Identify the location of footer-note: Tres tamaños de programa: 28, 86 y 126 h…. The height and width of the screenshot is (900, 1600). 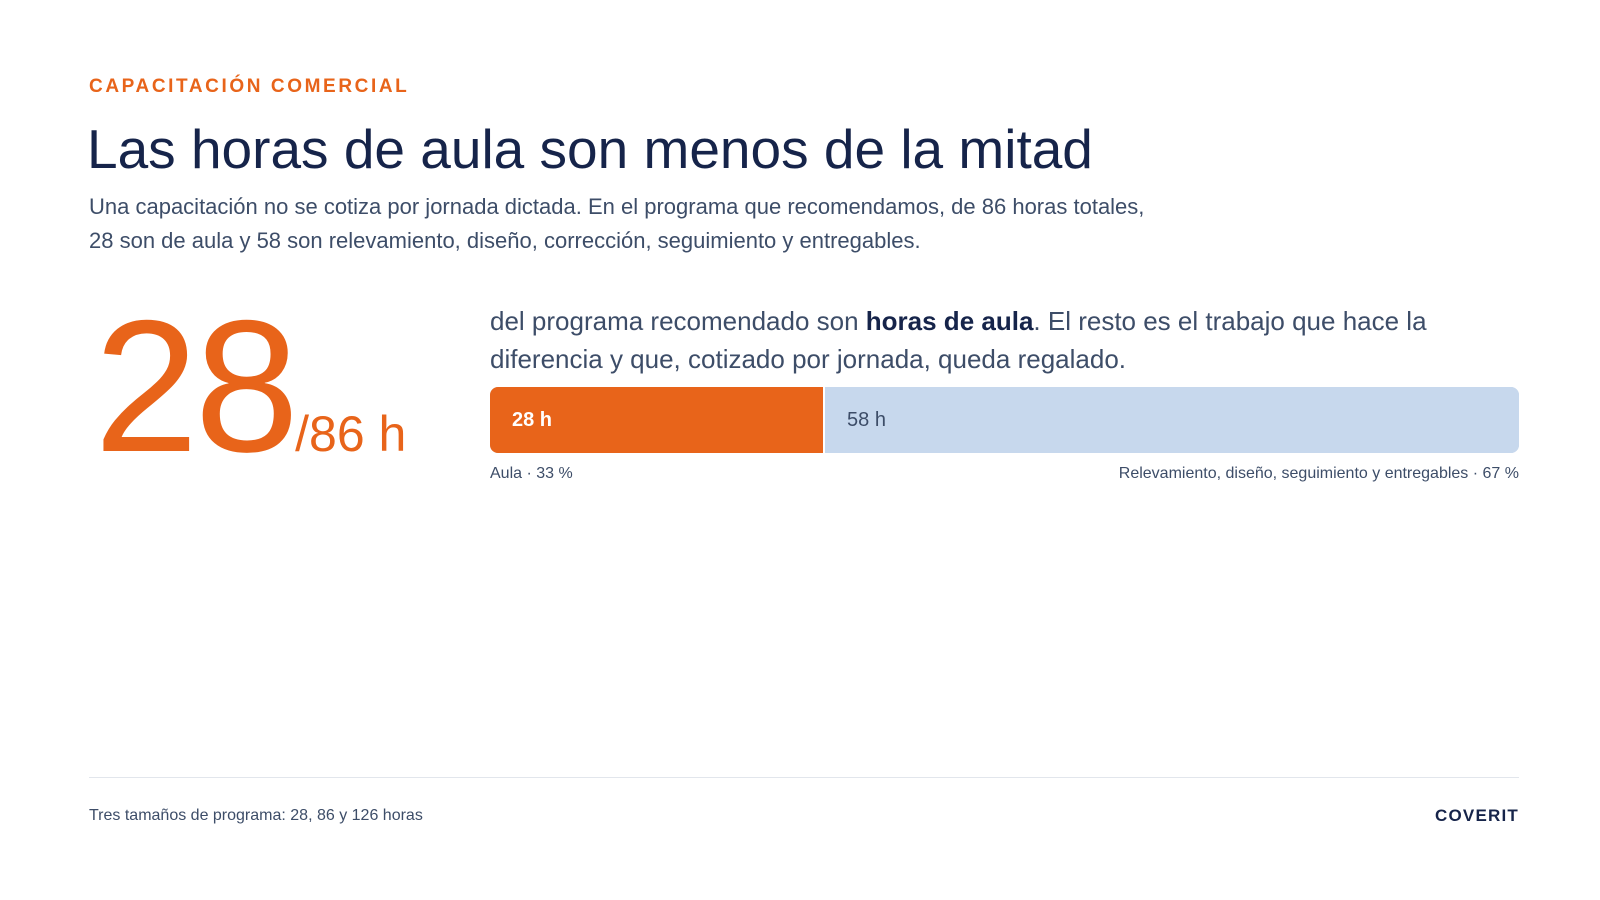
(256, 815).